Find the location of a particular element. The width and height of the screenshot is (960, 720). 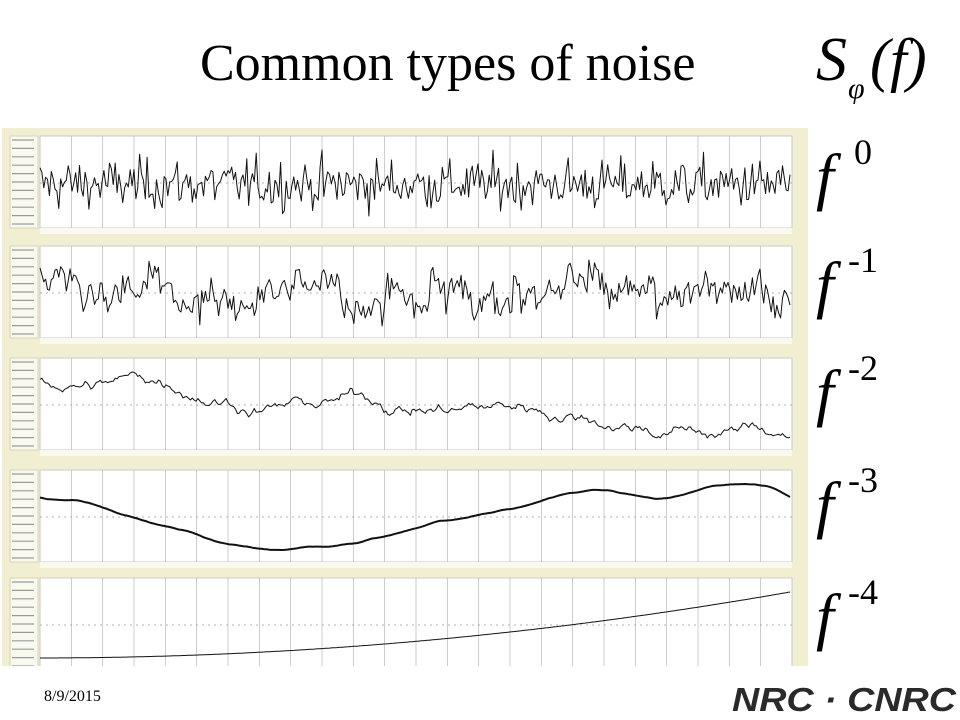

exponent-text: -1 is located at coordinates (863, 260).